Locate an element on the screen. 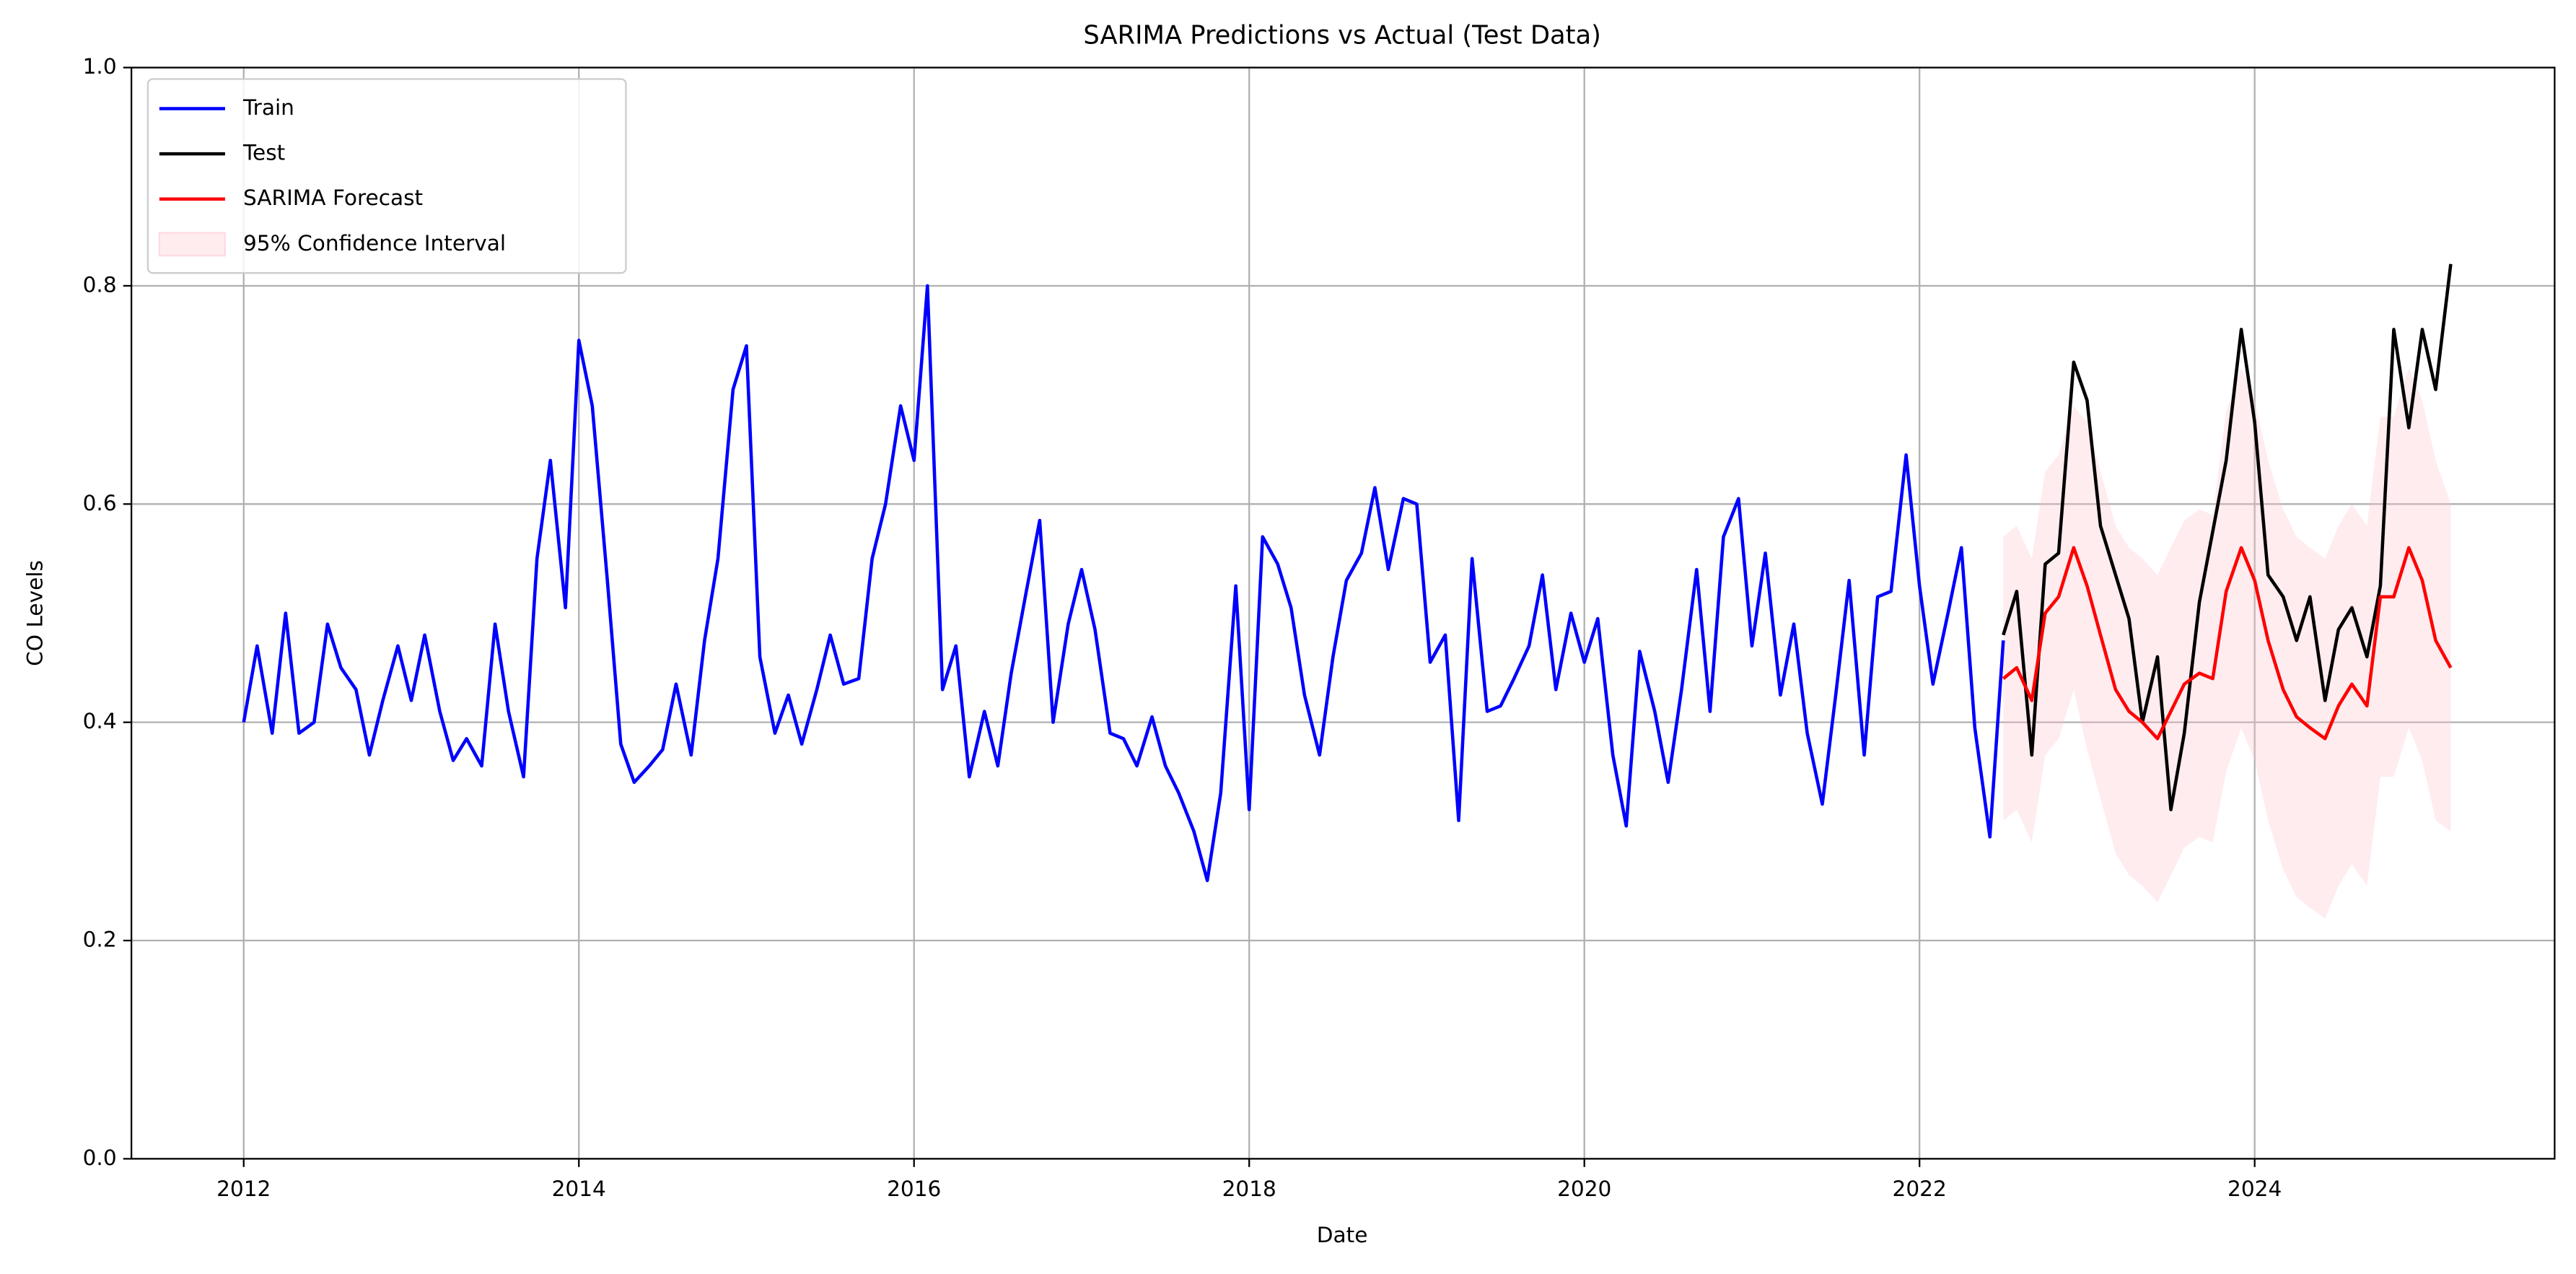  x-tick-label: 2024 is located at coordinates (2254, 1189).